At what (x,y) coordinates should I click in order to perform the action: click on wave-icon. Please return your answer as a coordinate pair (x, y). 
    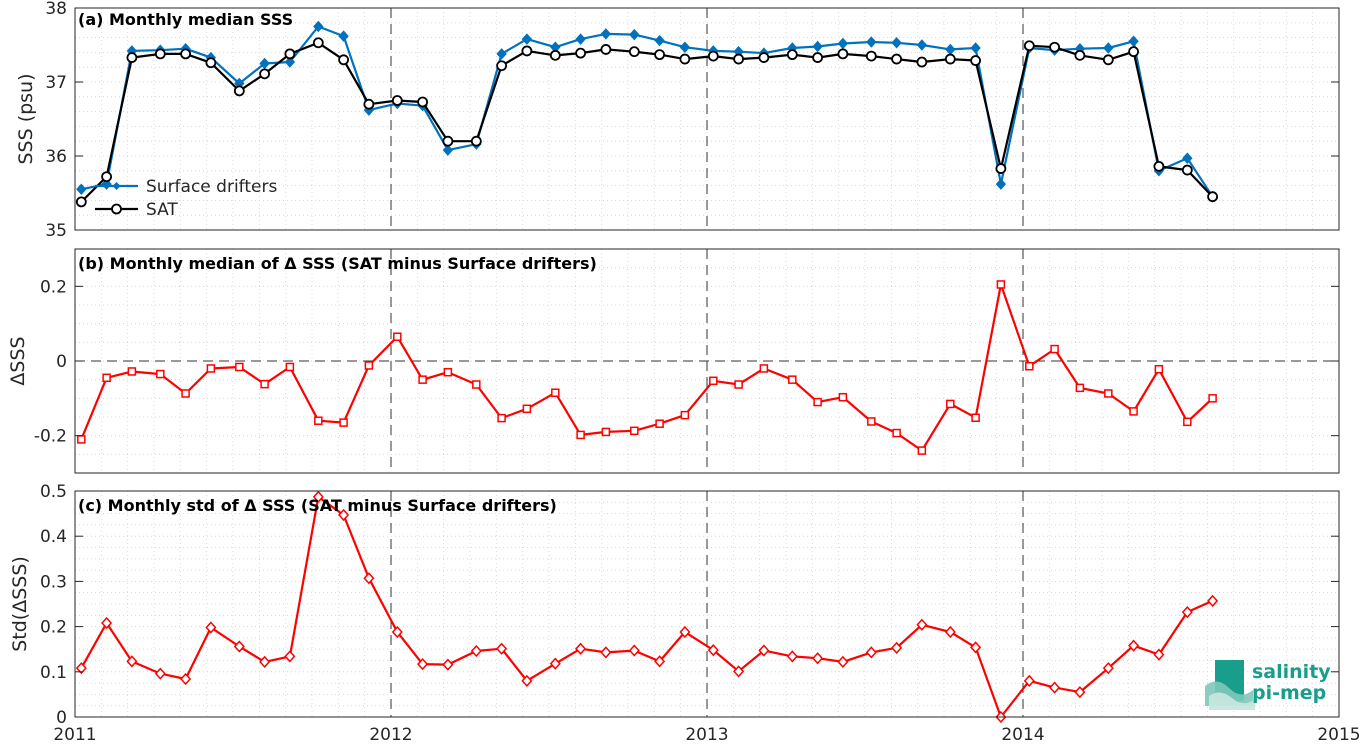
    Looking at the image, I should click on (1230, 685).